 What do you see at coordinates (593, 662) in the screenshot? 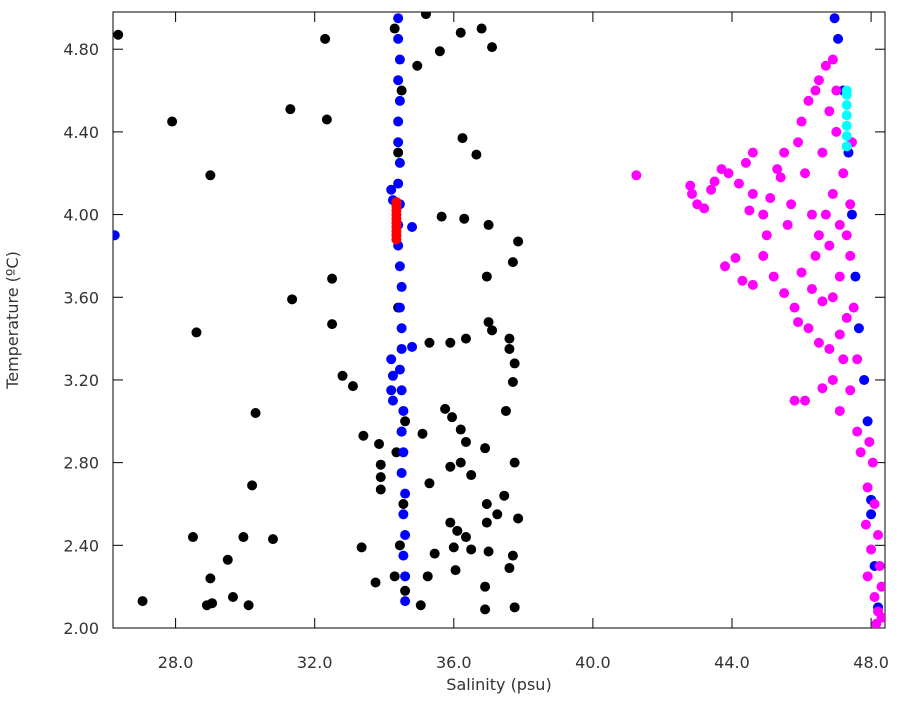
I see `x-tick-label: 40.0` at bounding box center [593, 662].